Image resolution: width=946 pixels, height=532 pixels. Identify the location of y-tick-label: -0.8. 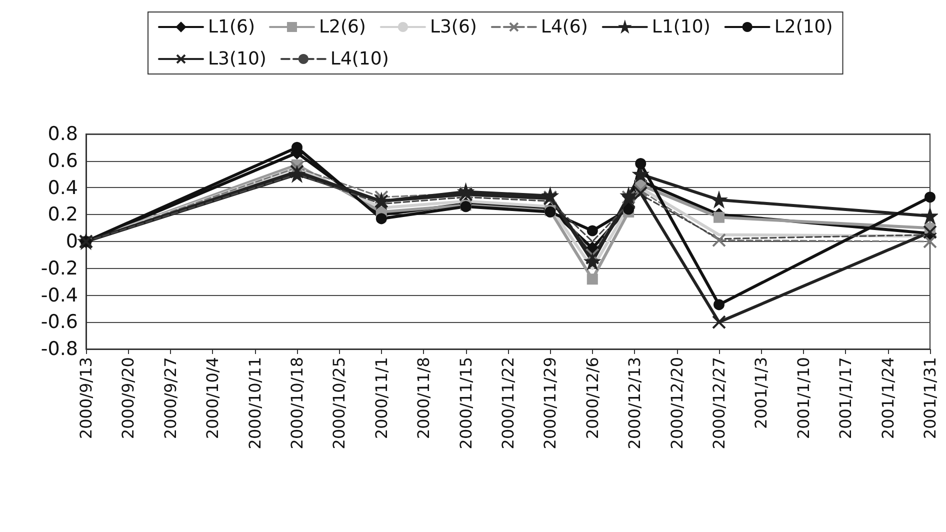
(59, 349).